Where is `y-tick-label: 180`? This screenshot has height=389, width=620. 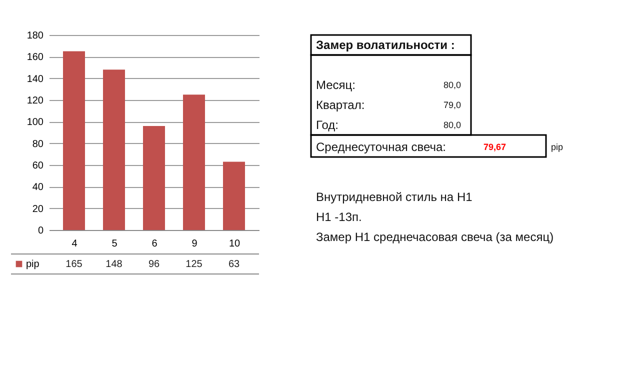 y-tick-label: 180 is located at coordinates (35, 36).